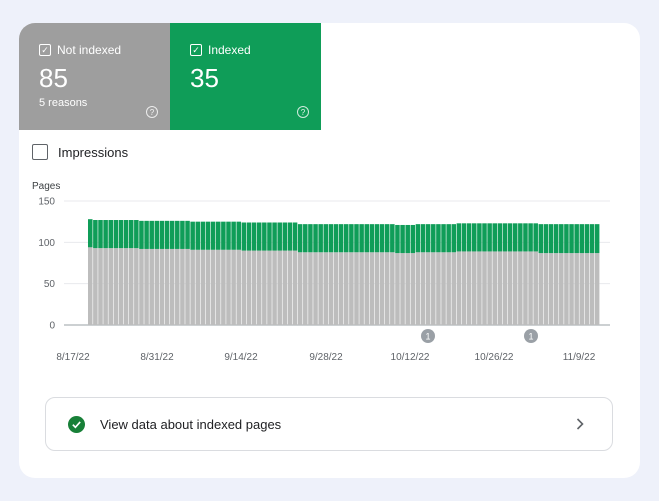 Image resolution: width=659 pixels, height=501 pixels. What do you see at coordinates (80, 152) in the screenshot?
I see `impressions-toggle: Impressions` at bounding box center [80, 152].